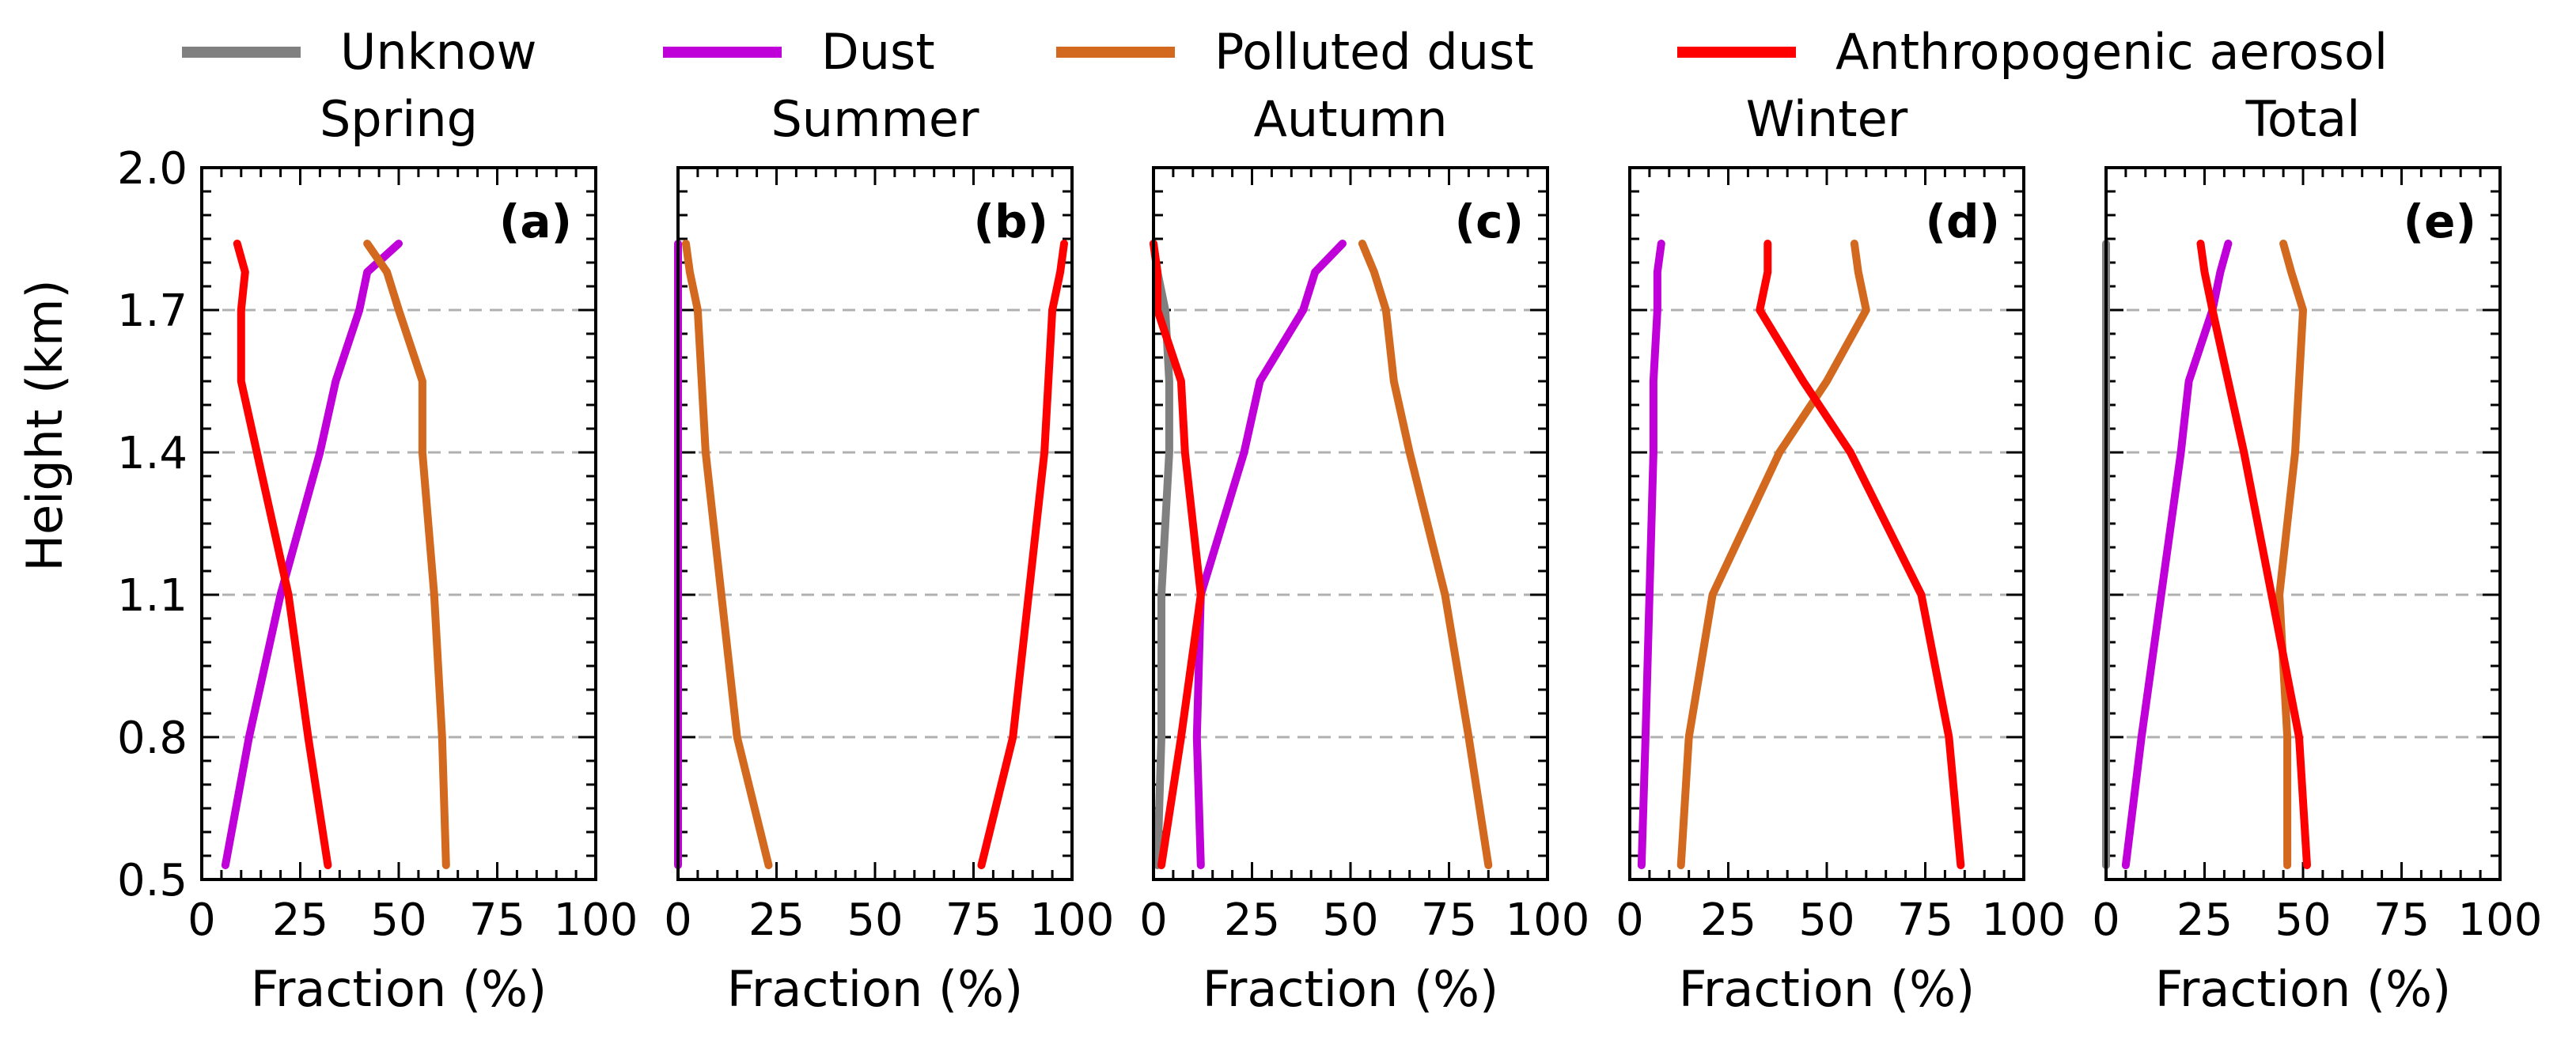 The height and width of the screenshot is (1044, 2576). I want to click on legend-label: Unknow, so click(438, 52).